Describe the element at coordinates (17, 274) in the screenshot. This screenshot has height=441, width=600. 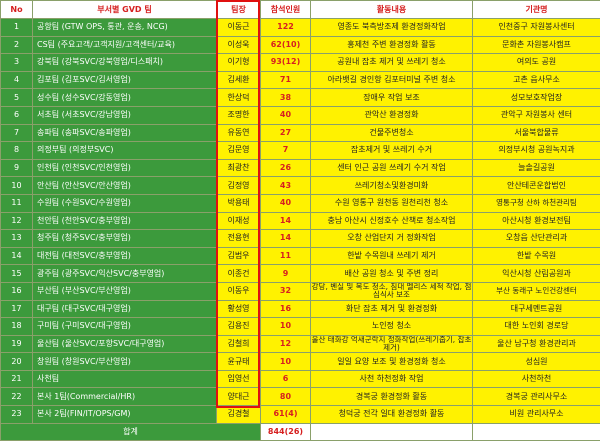
I see `row-number: 15` at that location.